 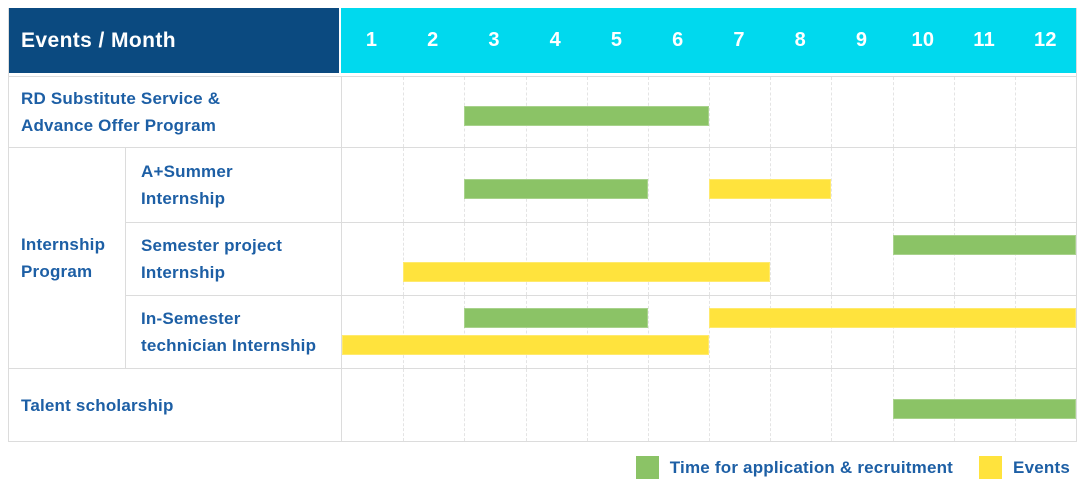 I want to click on legend-label: Events, so click(x=1041, y=467).